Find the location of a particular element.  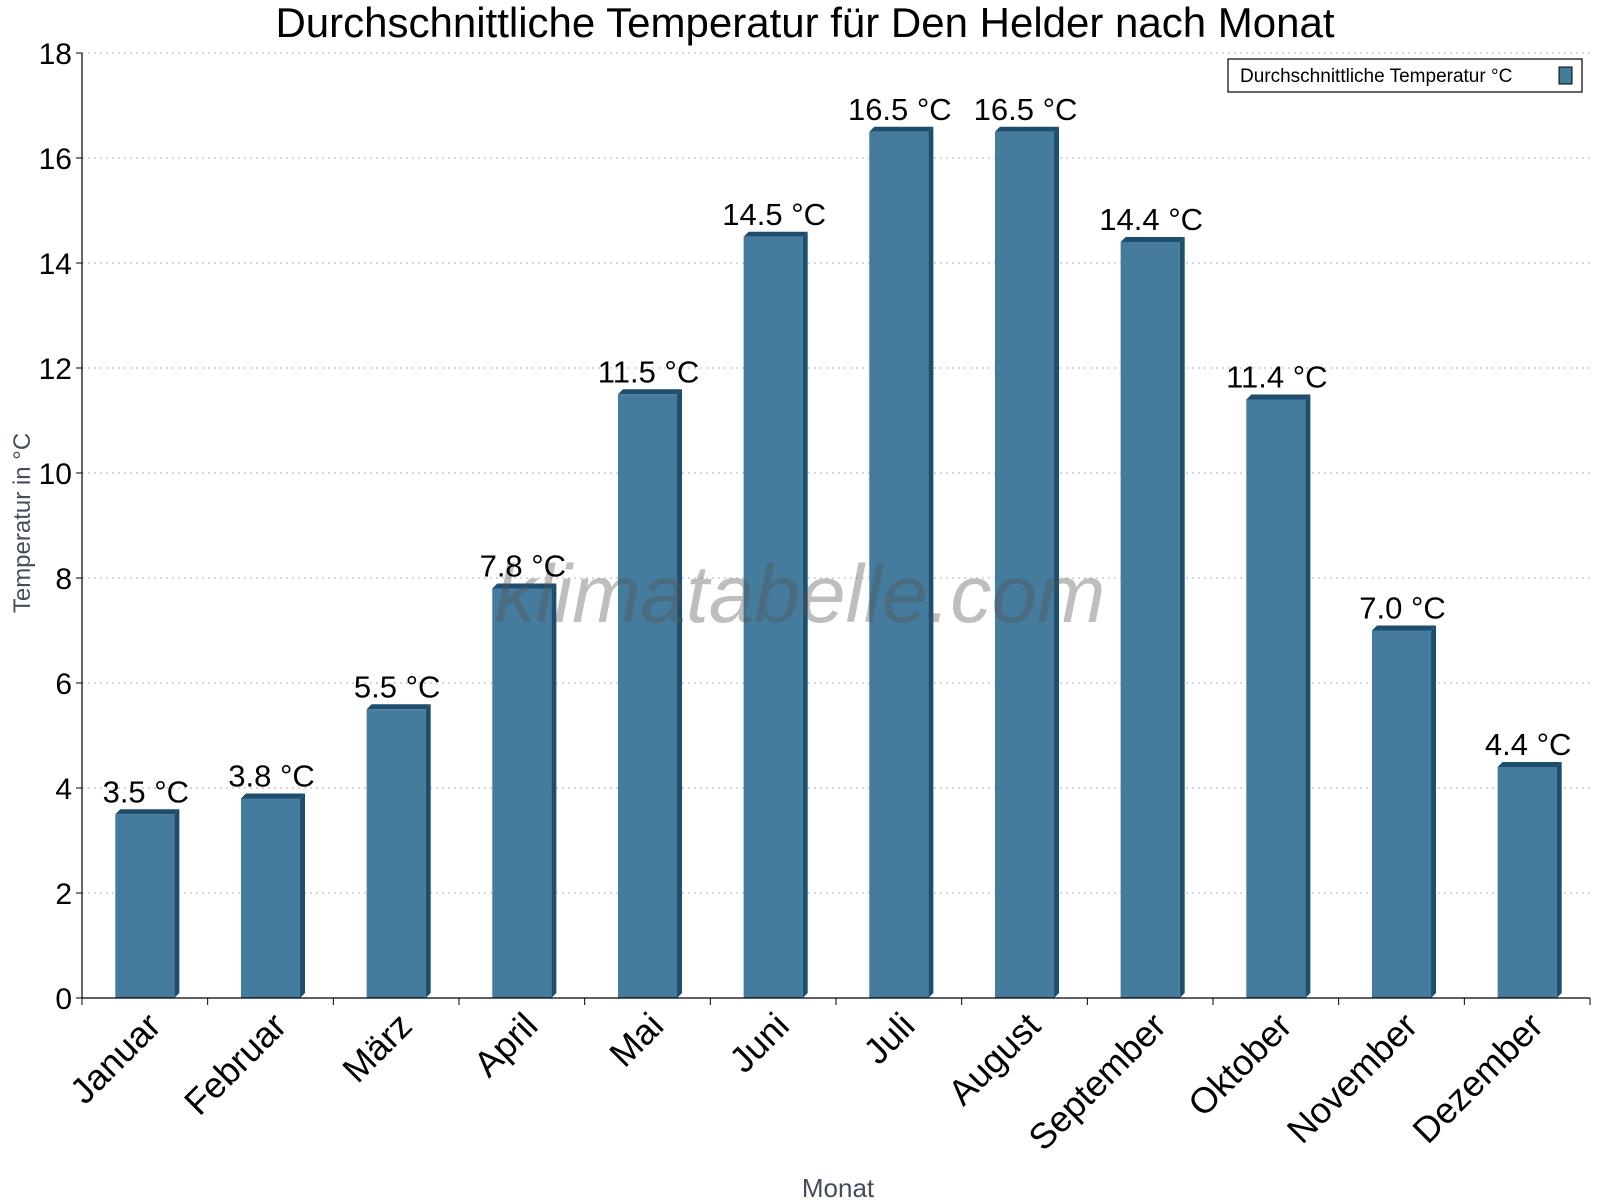

data-label: 11.5 °C is located at coordinates (648, 371).